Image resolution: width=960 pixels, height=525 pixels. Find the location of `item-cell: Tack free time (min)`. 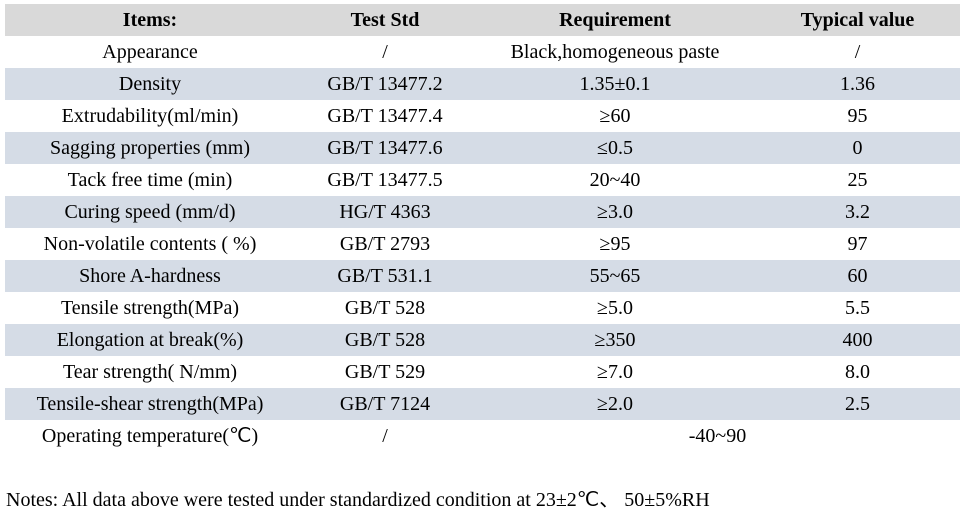

item-cell: Tack free time (min) is located at coordinates (150, 180).